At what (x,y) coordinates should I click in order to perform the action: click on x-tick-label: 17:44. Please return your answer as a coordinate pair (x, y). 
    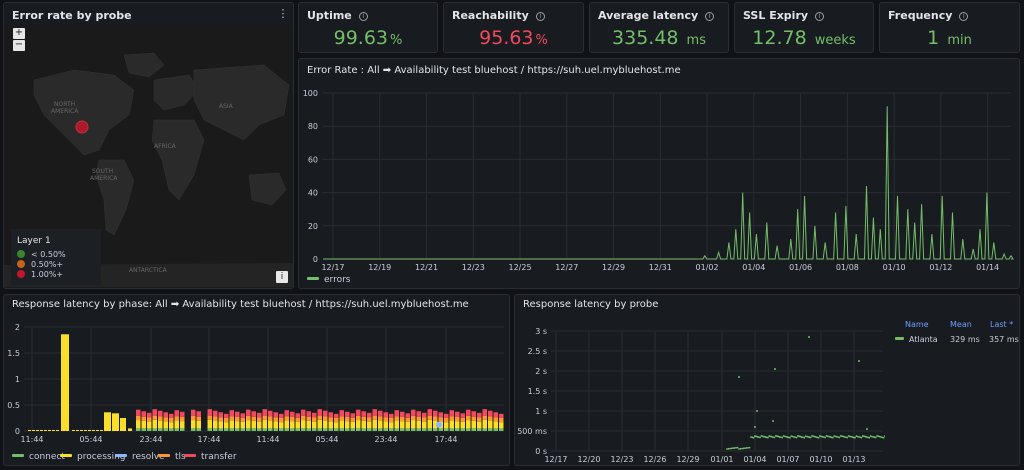
    Looking at the image, I should click on (445, 439).